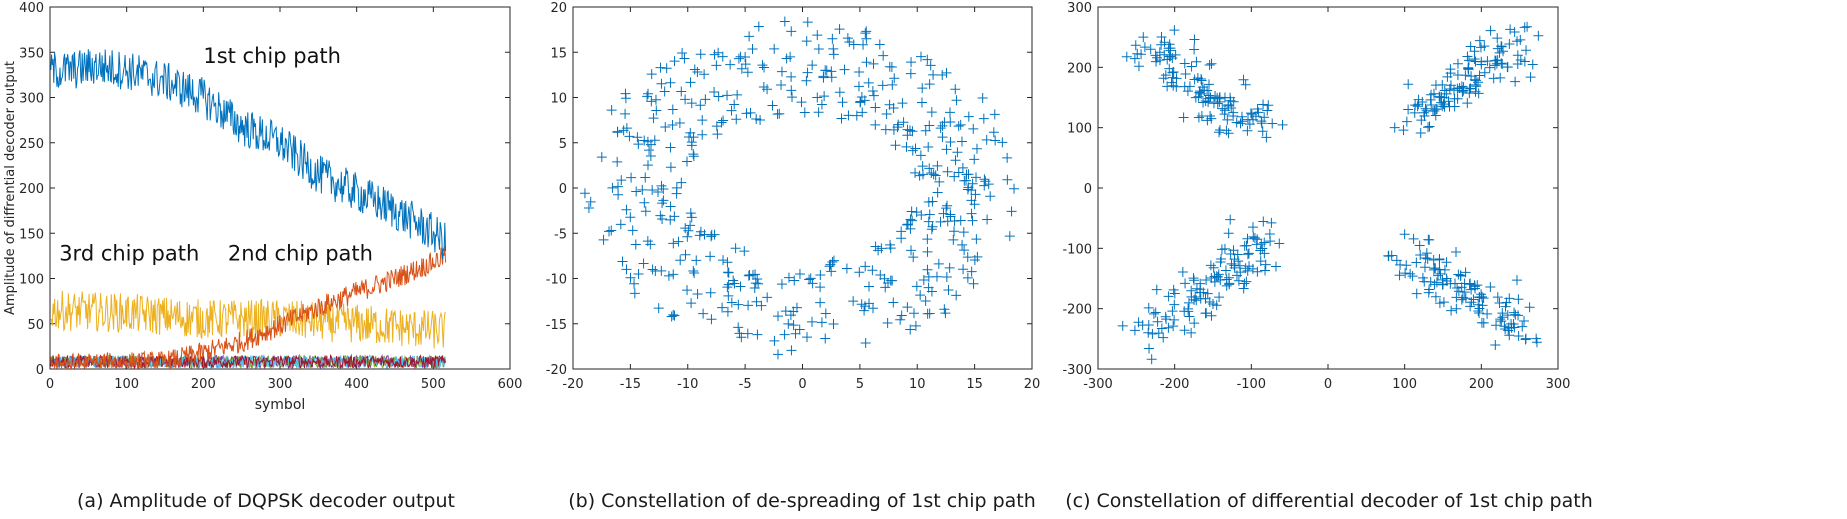  Describe the element at coordinates (510, 384) in the screenshot. I see `x-tick-label: 600` at that location.